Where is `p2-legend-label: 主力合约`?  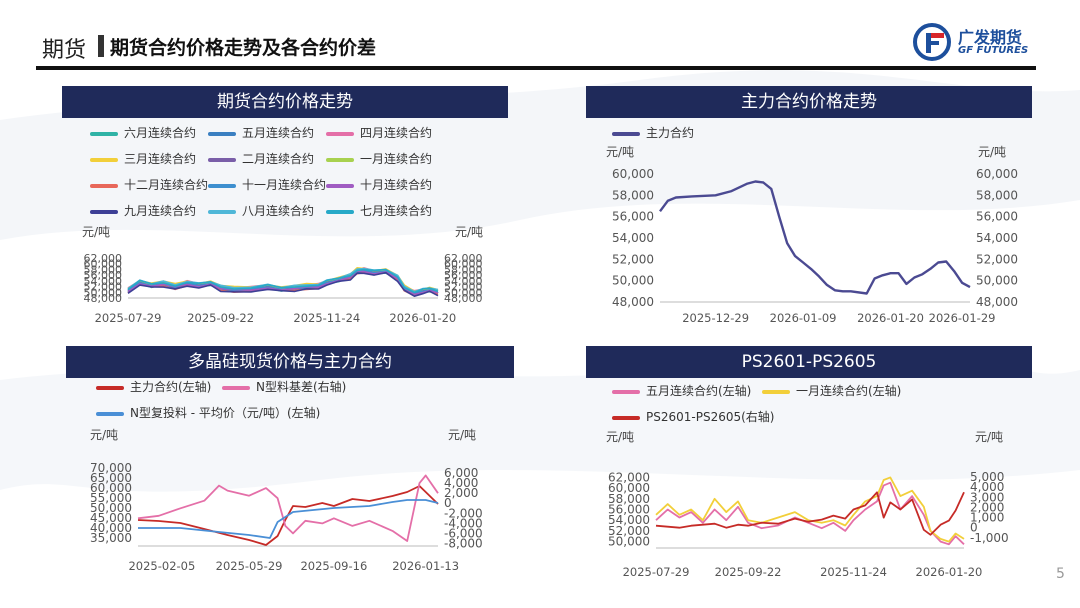 p2-legend-label: 主力合约 is located at coordinates (670, 133).